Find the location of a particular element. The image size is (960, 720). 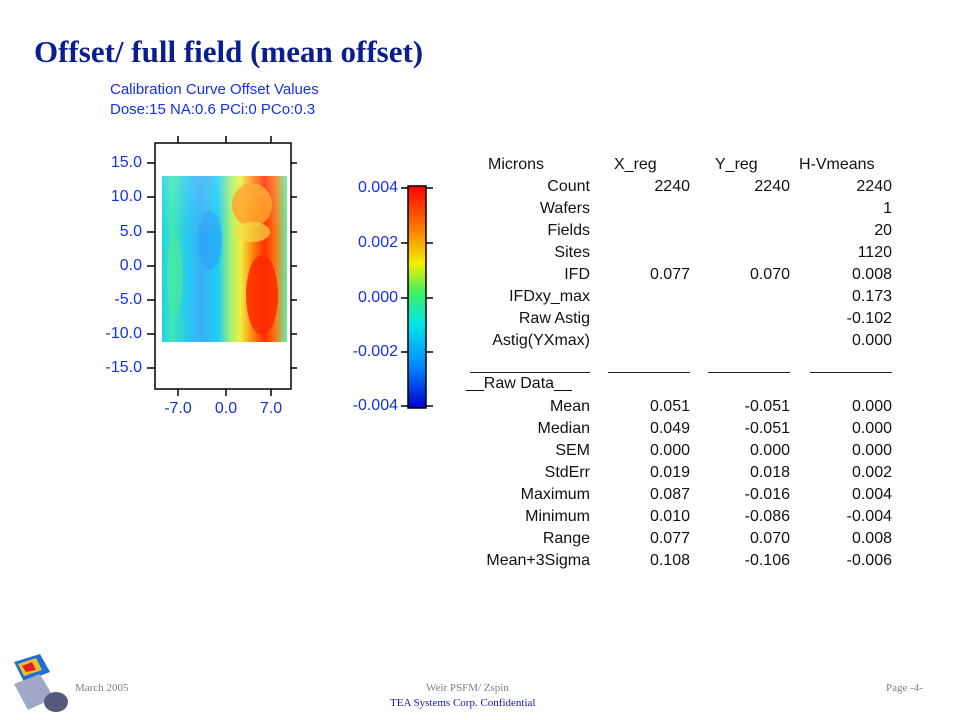

y-tick-label: -10.0 is located at coordinates (123, 333).